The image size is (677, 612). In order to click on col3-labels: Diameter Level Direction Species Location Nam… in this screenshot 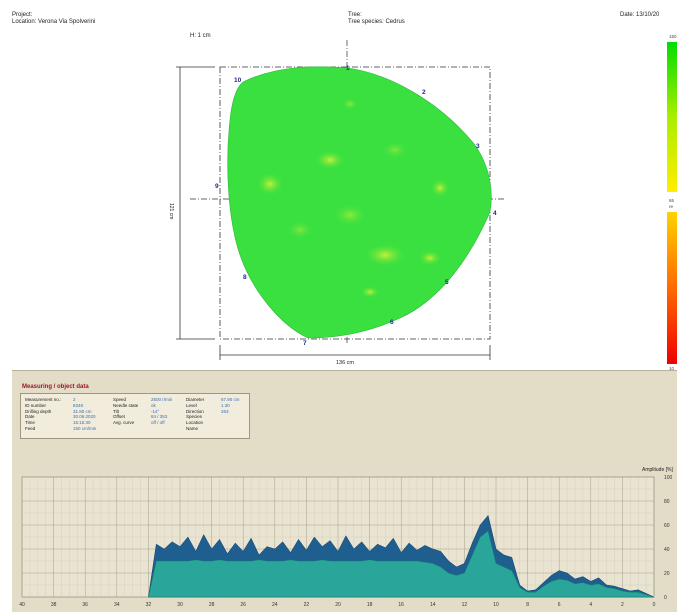, I will do `click(195, 414)`.